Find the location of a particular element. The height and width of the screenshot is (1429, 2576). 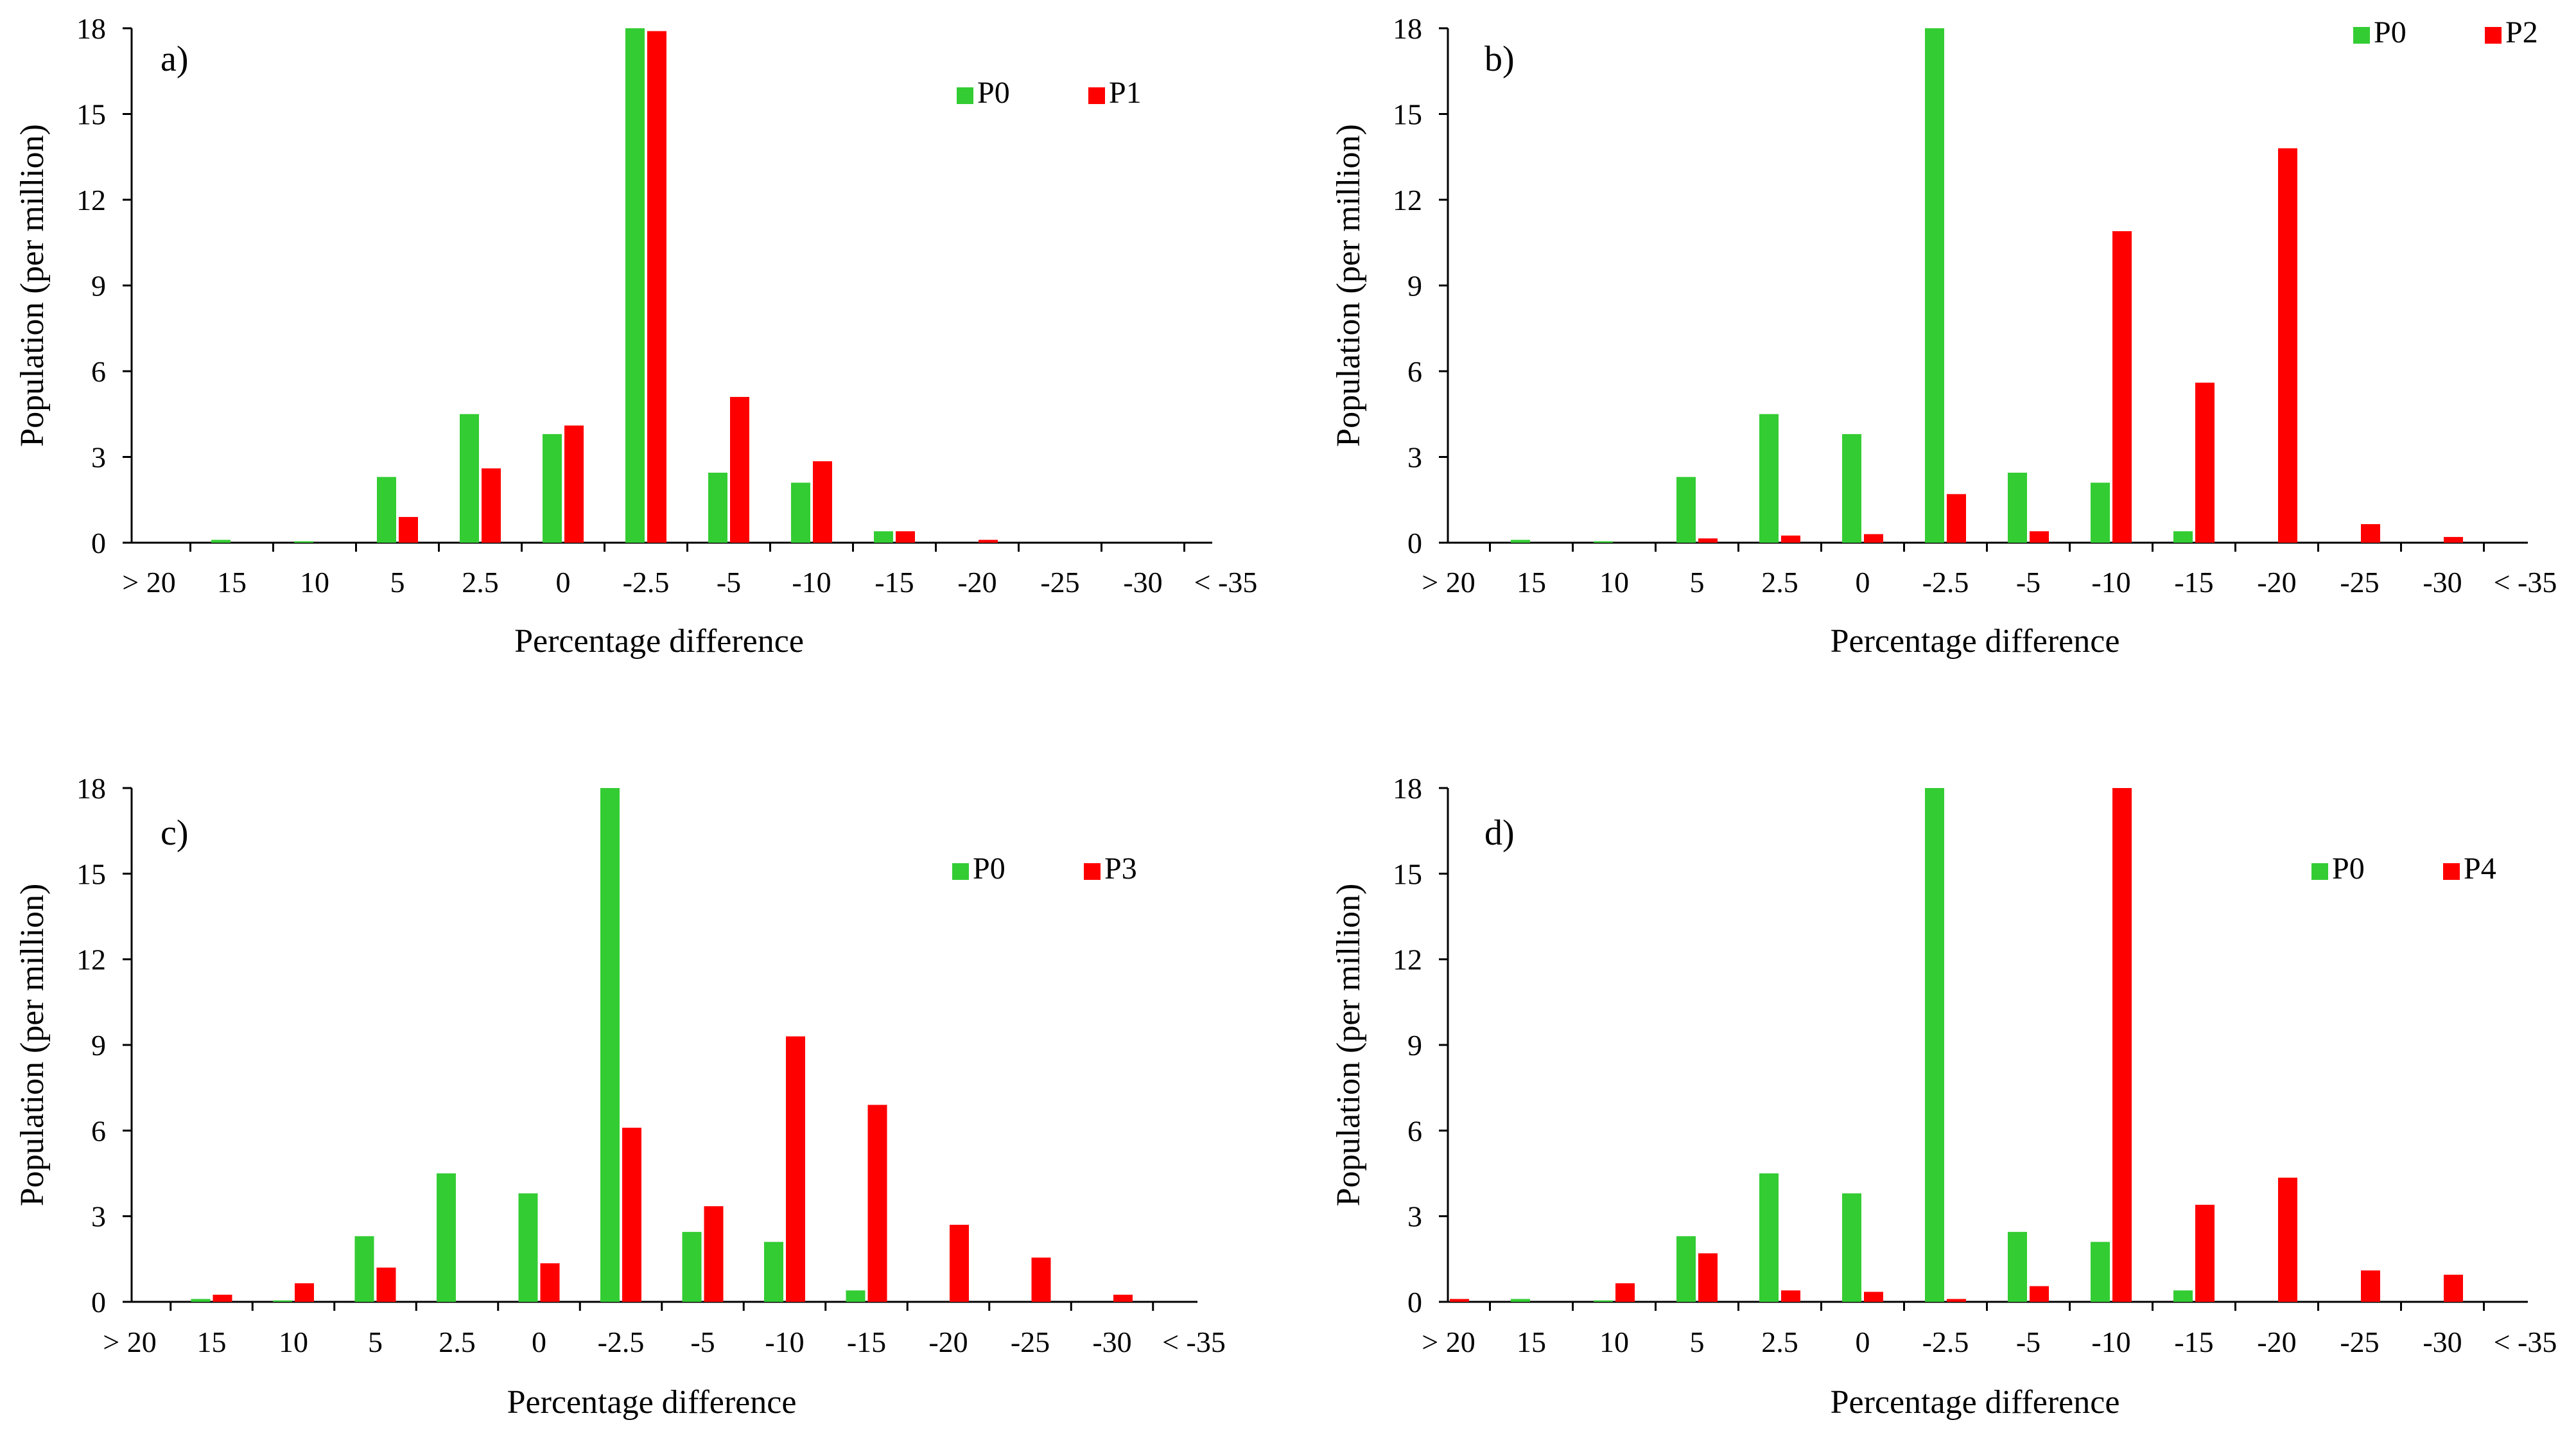

x-tick-label: 5 is located at coordinates (397, 583).